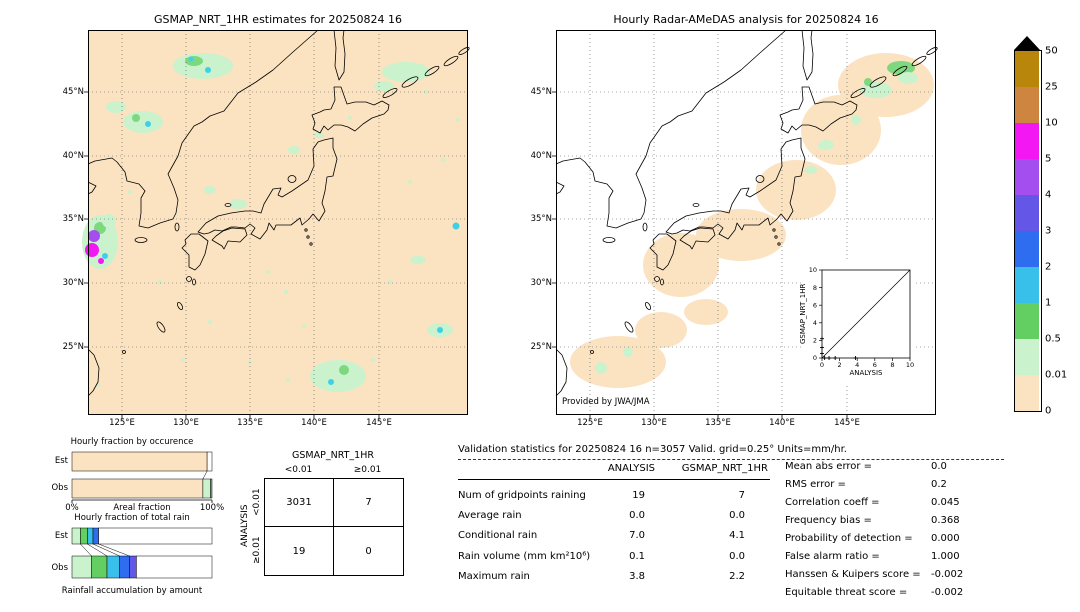 The height and width of the screenshot is (612, 1080). I want to click on inset-y-tick-label: 8, so click(815, 288).